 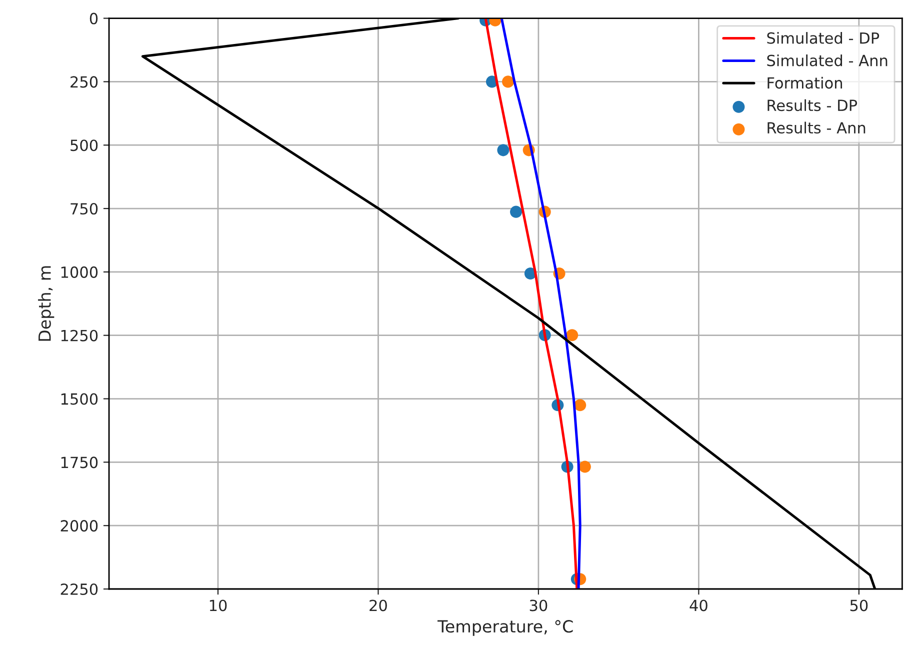 What do you see at coordinates (817, 128) in the screenshot?
I see `legend-label: Results - Ann` at bounding box center [817, 128].